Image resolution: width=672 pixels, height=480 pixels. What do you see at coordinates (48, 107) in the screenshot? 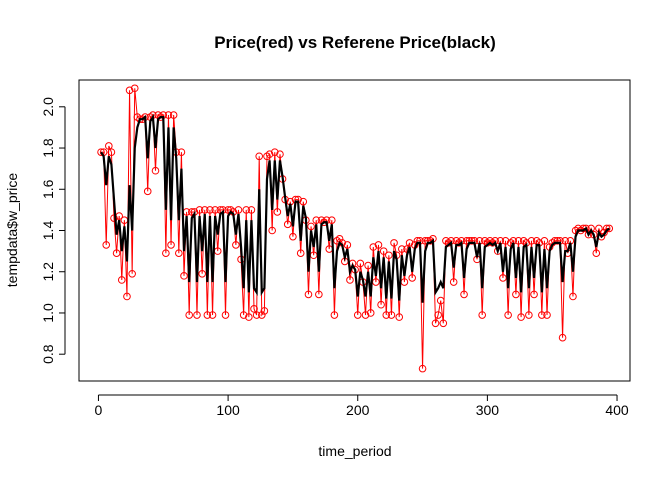
I see `y-tick-label: 2.0` at bounding box center [48, 107].